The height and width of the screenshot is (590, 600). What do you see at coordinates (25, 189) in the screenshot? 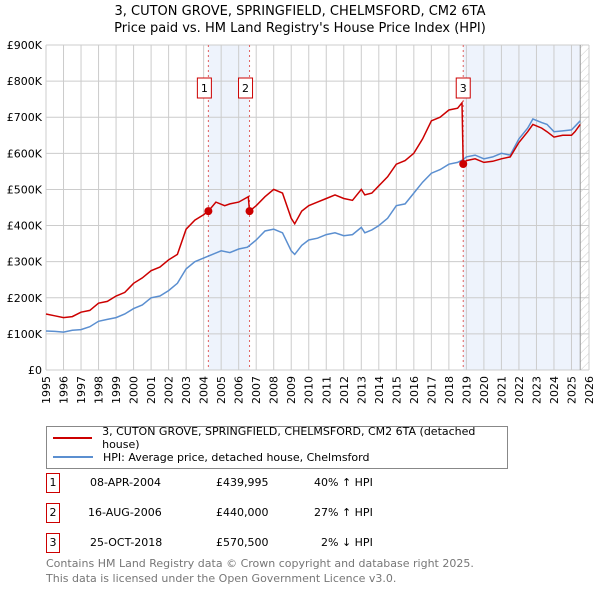
I see `y-tick-label: £500K` at bounding box center [25, 189].